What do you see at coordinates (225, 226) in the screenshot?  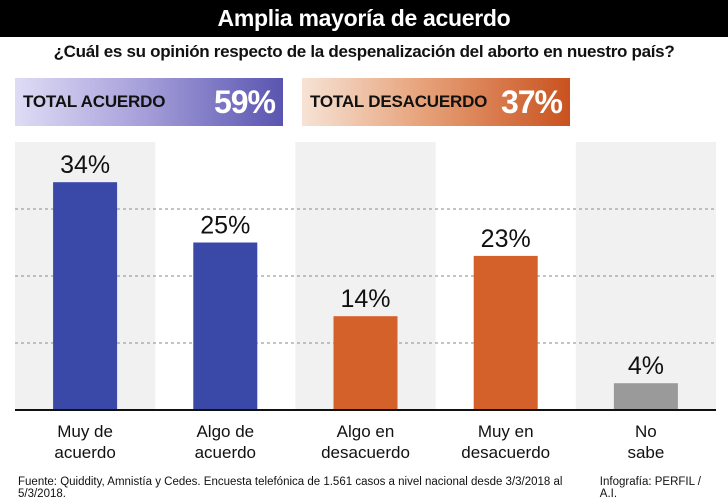 I see `value-label: 25%` at bounding box center [225, 226].